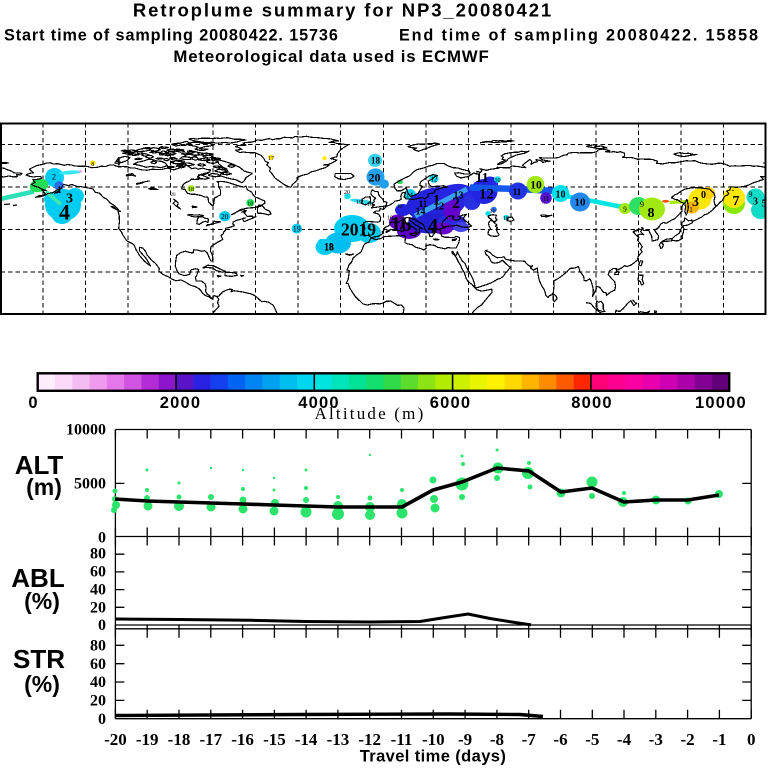  What do you see at coordinates (401, 224) in the screenshot?
I see `svg-text: 16` at bounding box center [401, 224].